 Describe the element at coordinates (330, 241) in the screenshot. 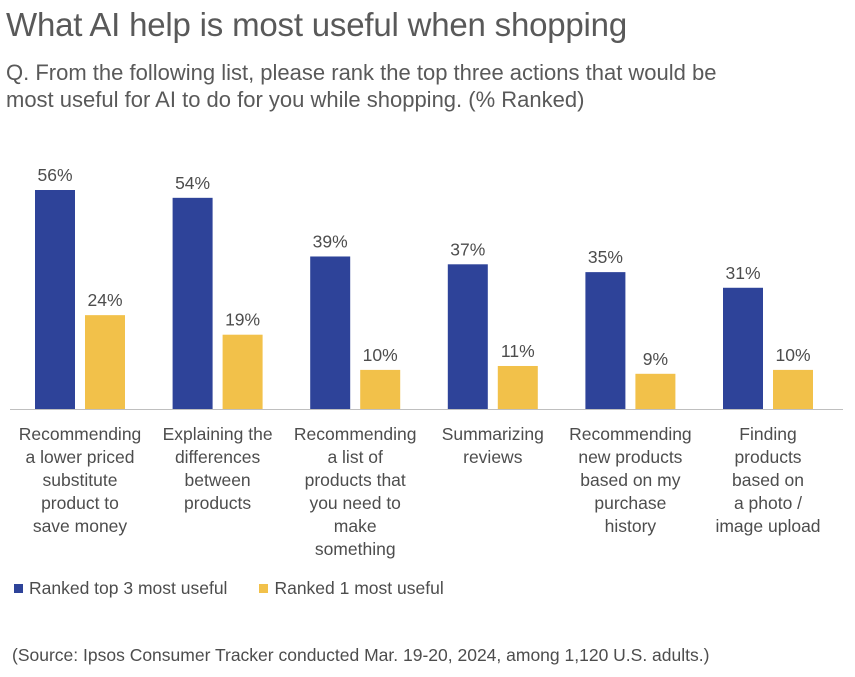

I see `data-label-s0-c2: 39%` at that location.